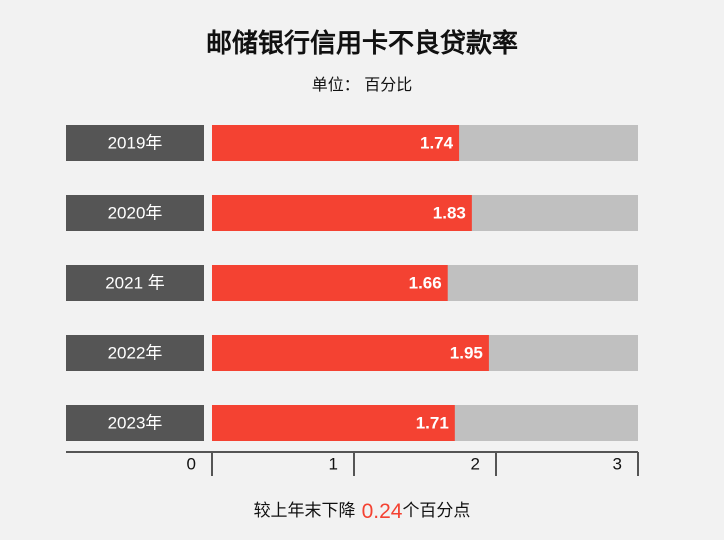  Describe the element at coordinates (191, 463) in the screenshot. I see `x-tick-label: 0` at that location.